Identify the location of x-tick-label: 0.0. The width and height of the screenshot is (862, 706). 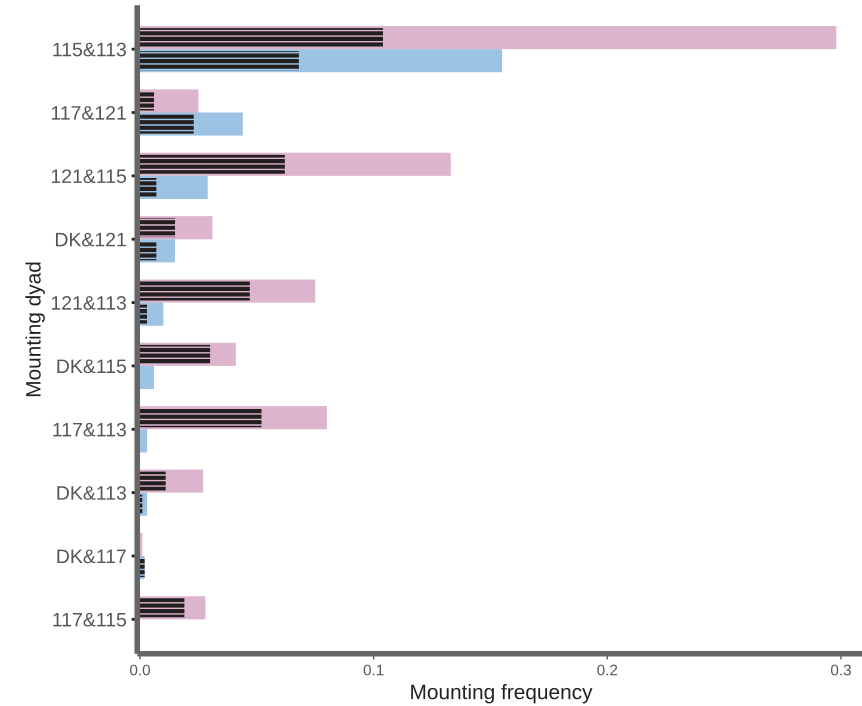
(140, 670).